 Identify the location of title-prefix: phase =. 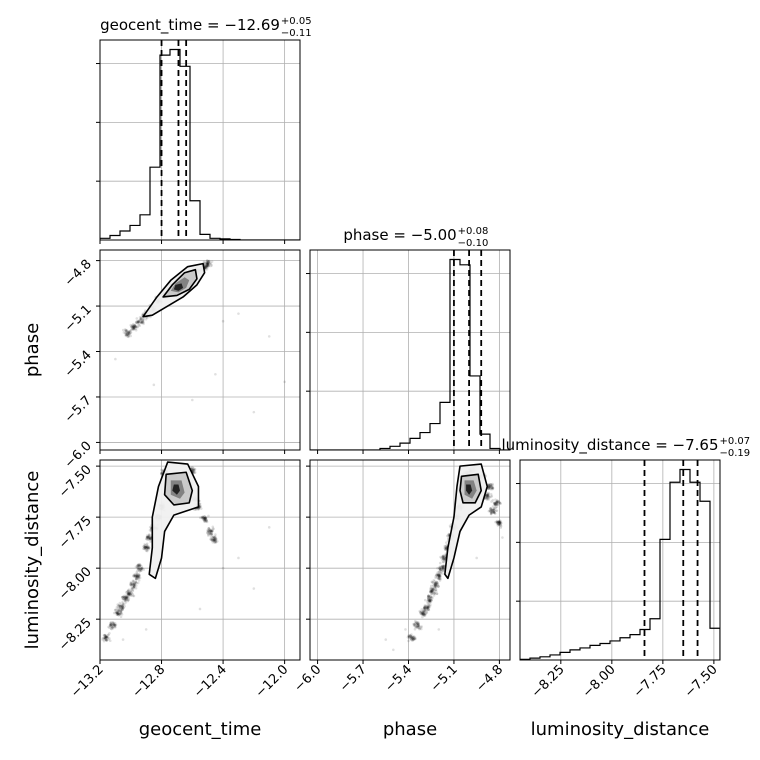
(376, 235).